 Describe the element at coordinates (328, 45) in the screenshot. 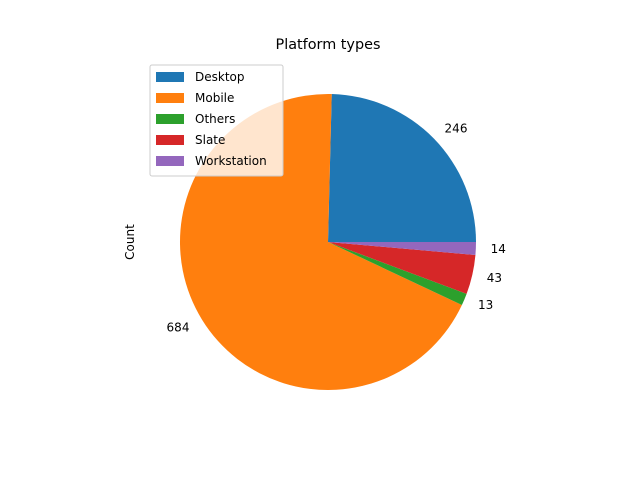

I see `chart-title: Platform types` at that location.